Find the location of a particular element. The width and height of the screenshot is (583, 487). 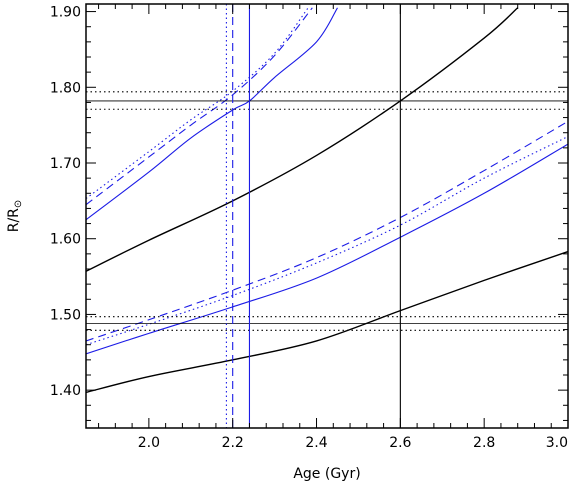

x-tick-label: 2.2 is located at coordinates (233, 443).